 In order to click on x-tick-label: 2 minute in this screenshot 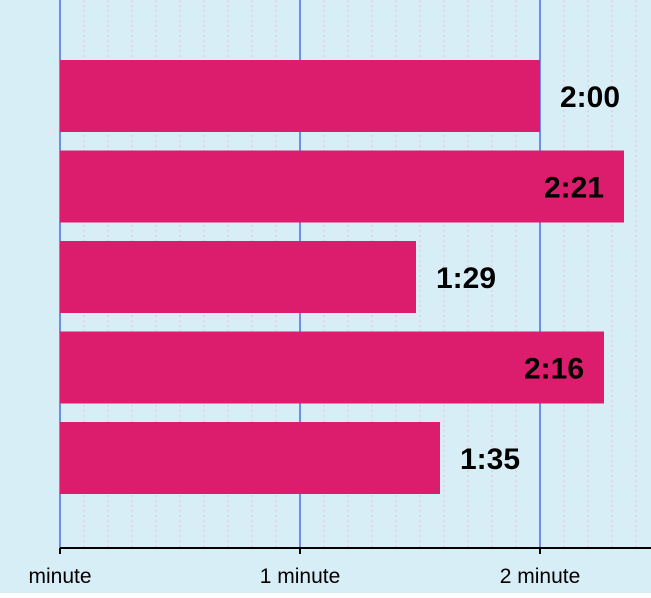, I will do `click(540, 576)`.